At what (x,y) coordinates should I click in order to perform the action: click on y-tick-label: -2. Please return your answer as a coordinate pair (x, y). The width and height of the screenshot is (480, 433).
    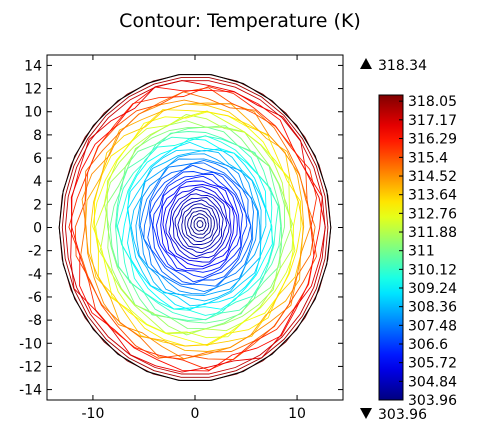
    Looking at the image, I should click on (35, 252).